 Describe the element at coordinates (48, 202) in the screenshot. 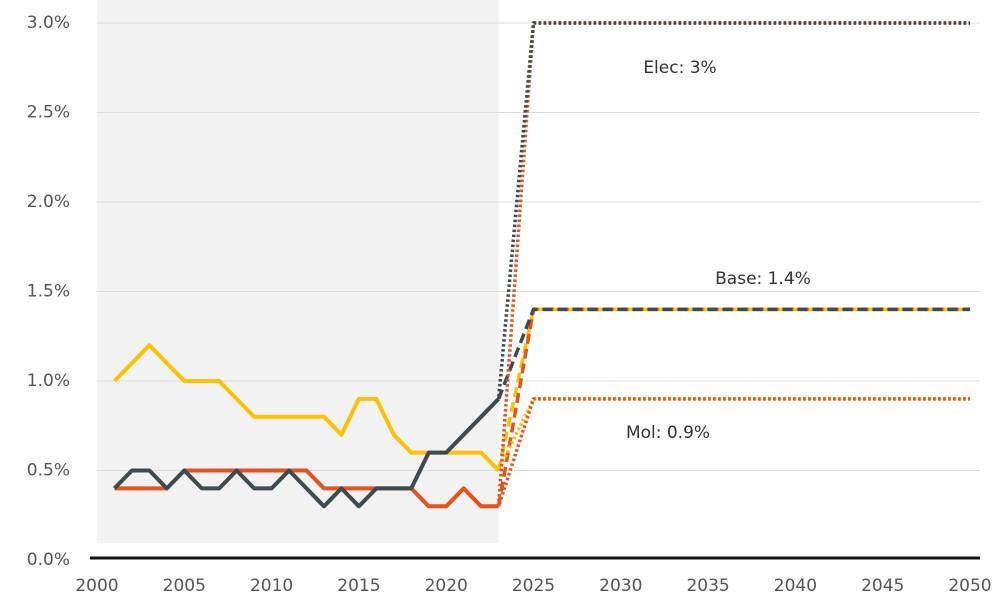

I see `y-tick-label: 2.0%` at that location.